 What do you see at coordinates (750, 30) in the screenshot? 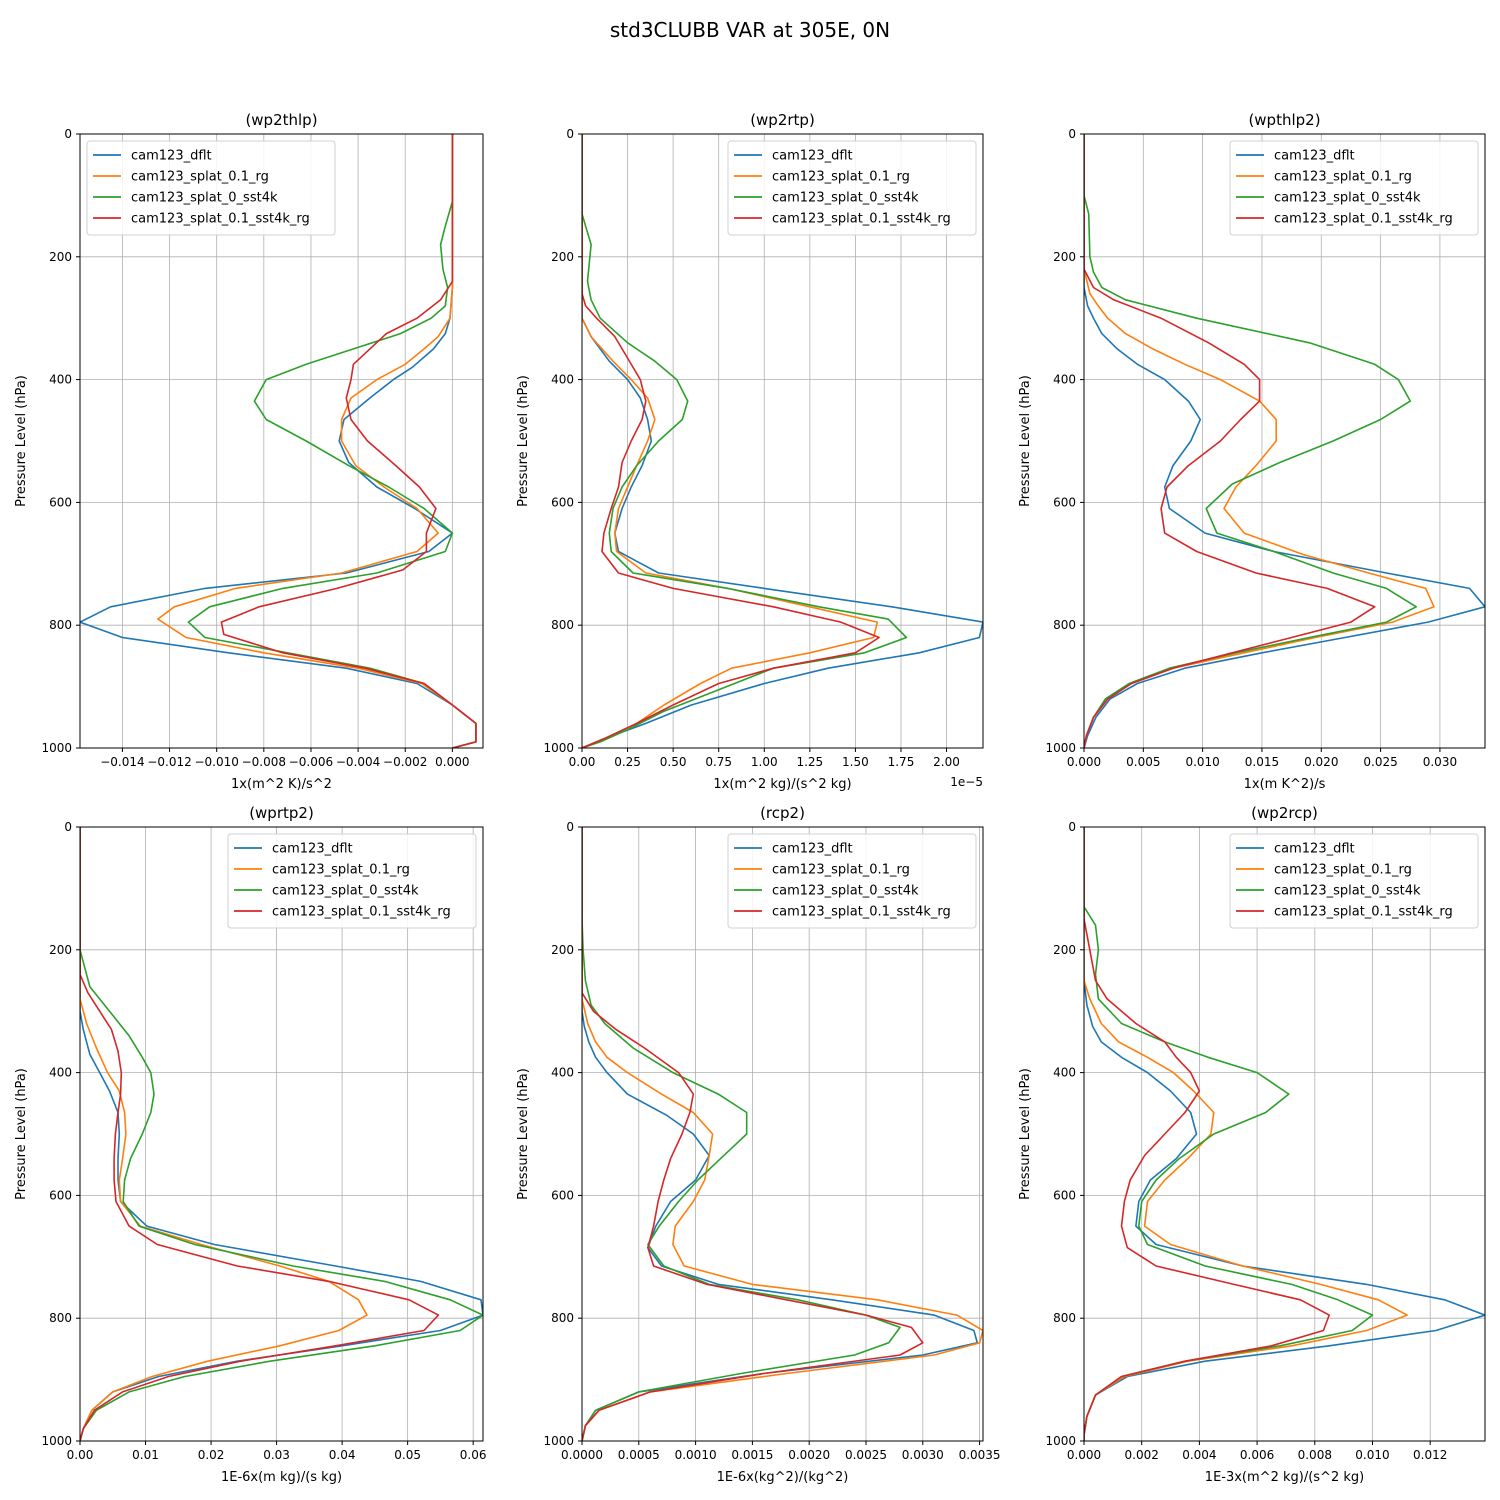
I see `figure-title: std3CLUBB VAR at 305E, 0N` at bounding box center [750, 30].